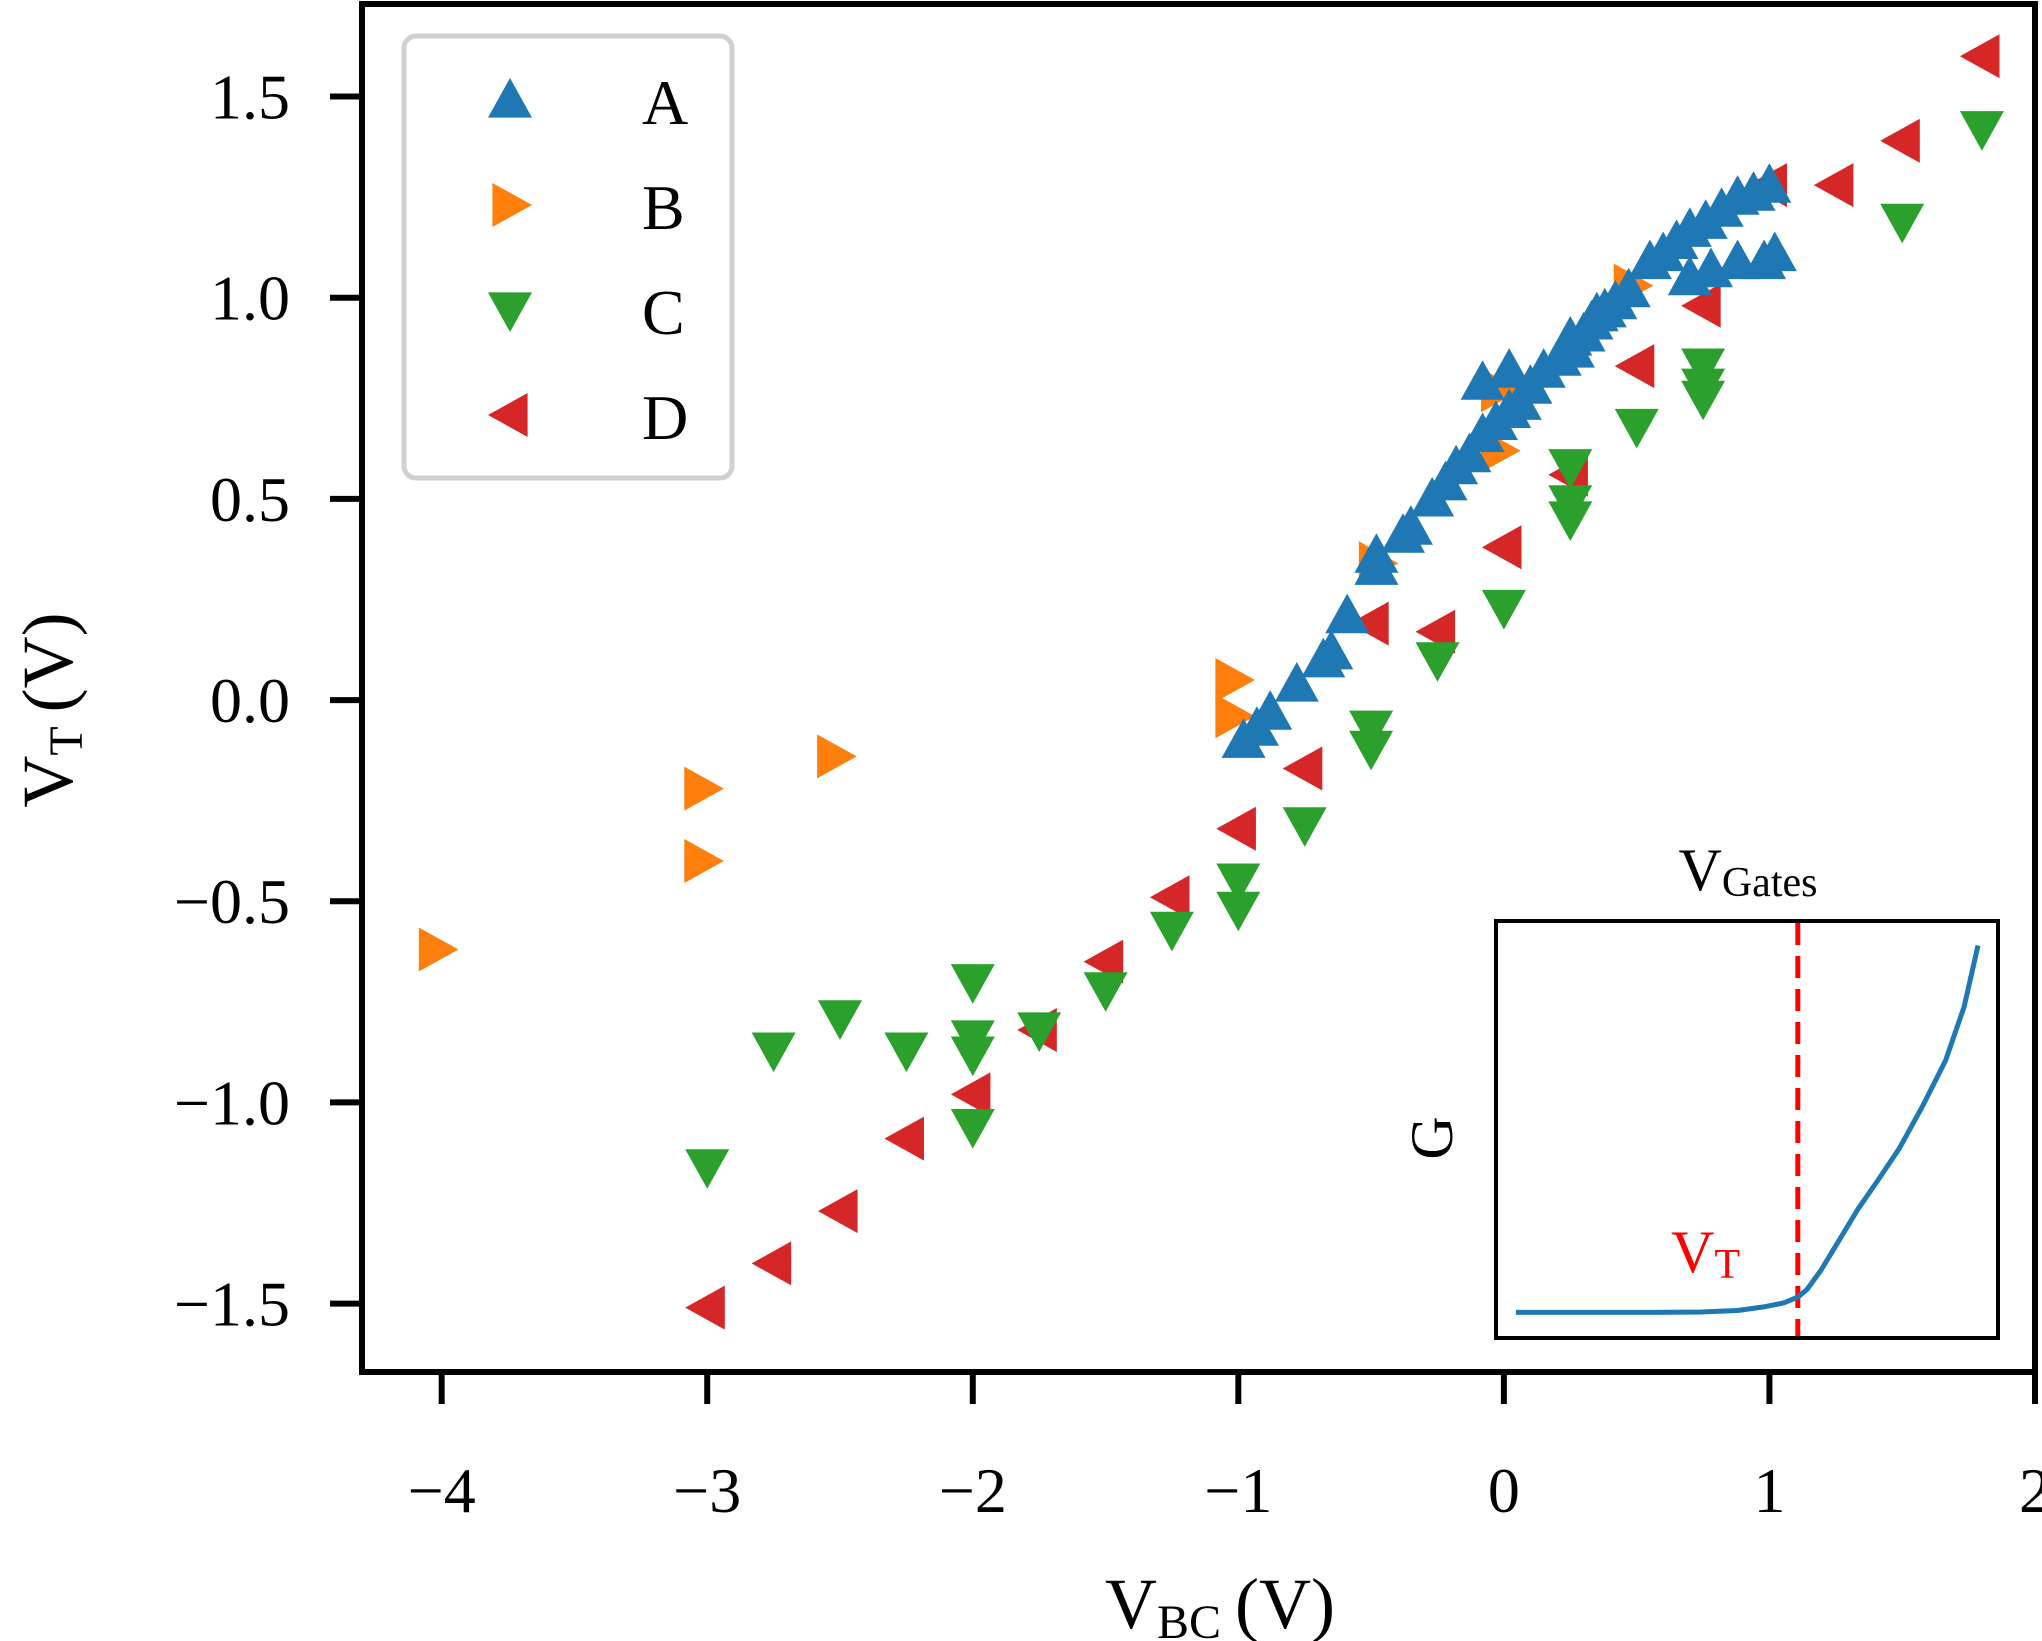 This screenshot has height=1641, width=2042. What do you see at coordinates (442, 1490) in the screenshot?
I see `x-tick-label: −4` at bounding box center [442, 1490].